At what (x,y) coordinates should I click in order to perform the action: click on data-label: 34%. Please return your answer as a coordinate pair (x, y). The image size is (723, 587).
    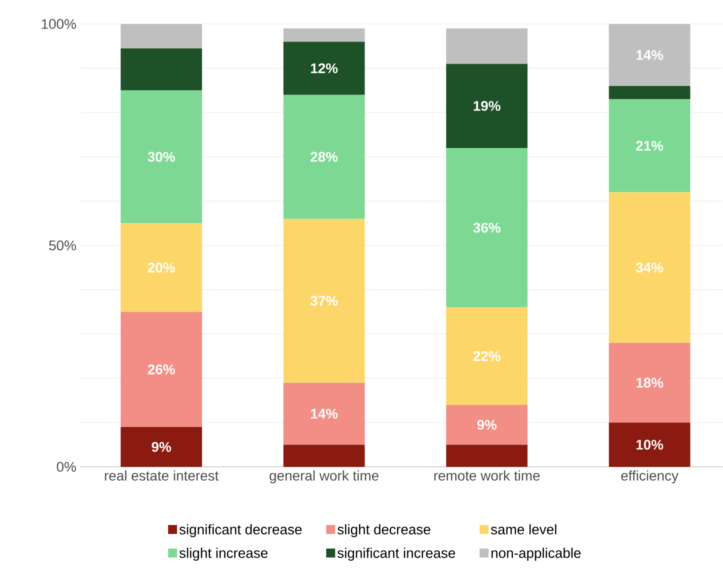
    Looking at the image, I should click on (650, 267).